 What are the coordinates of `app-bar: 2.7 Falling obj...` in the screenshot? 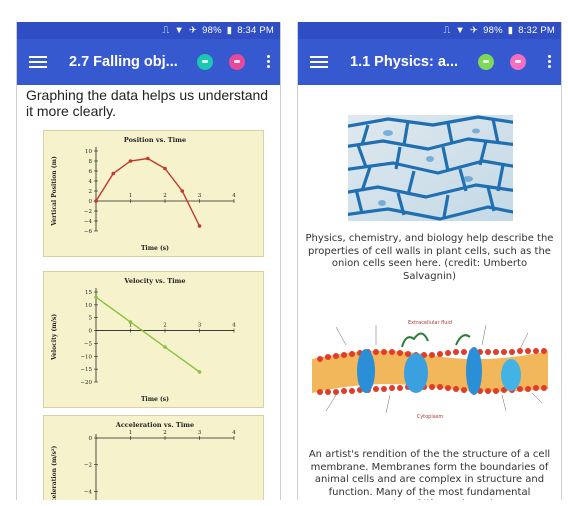 It's located at (148, 62).